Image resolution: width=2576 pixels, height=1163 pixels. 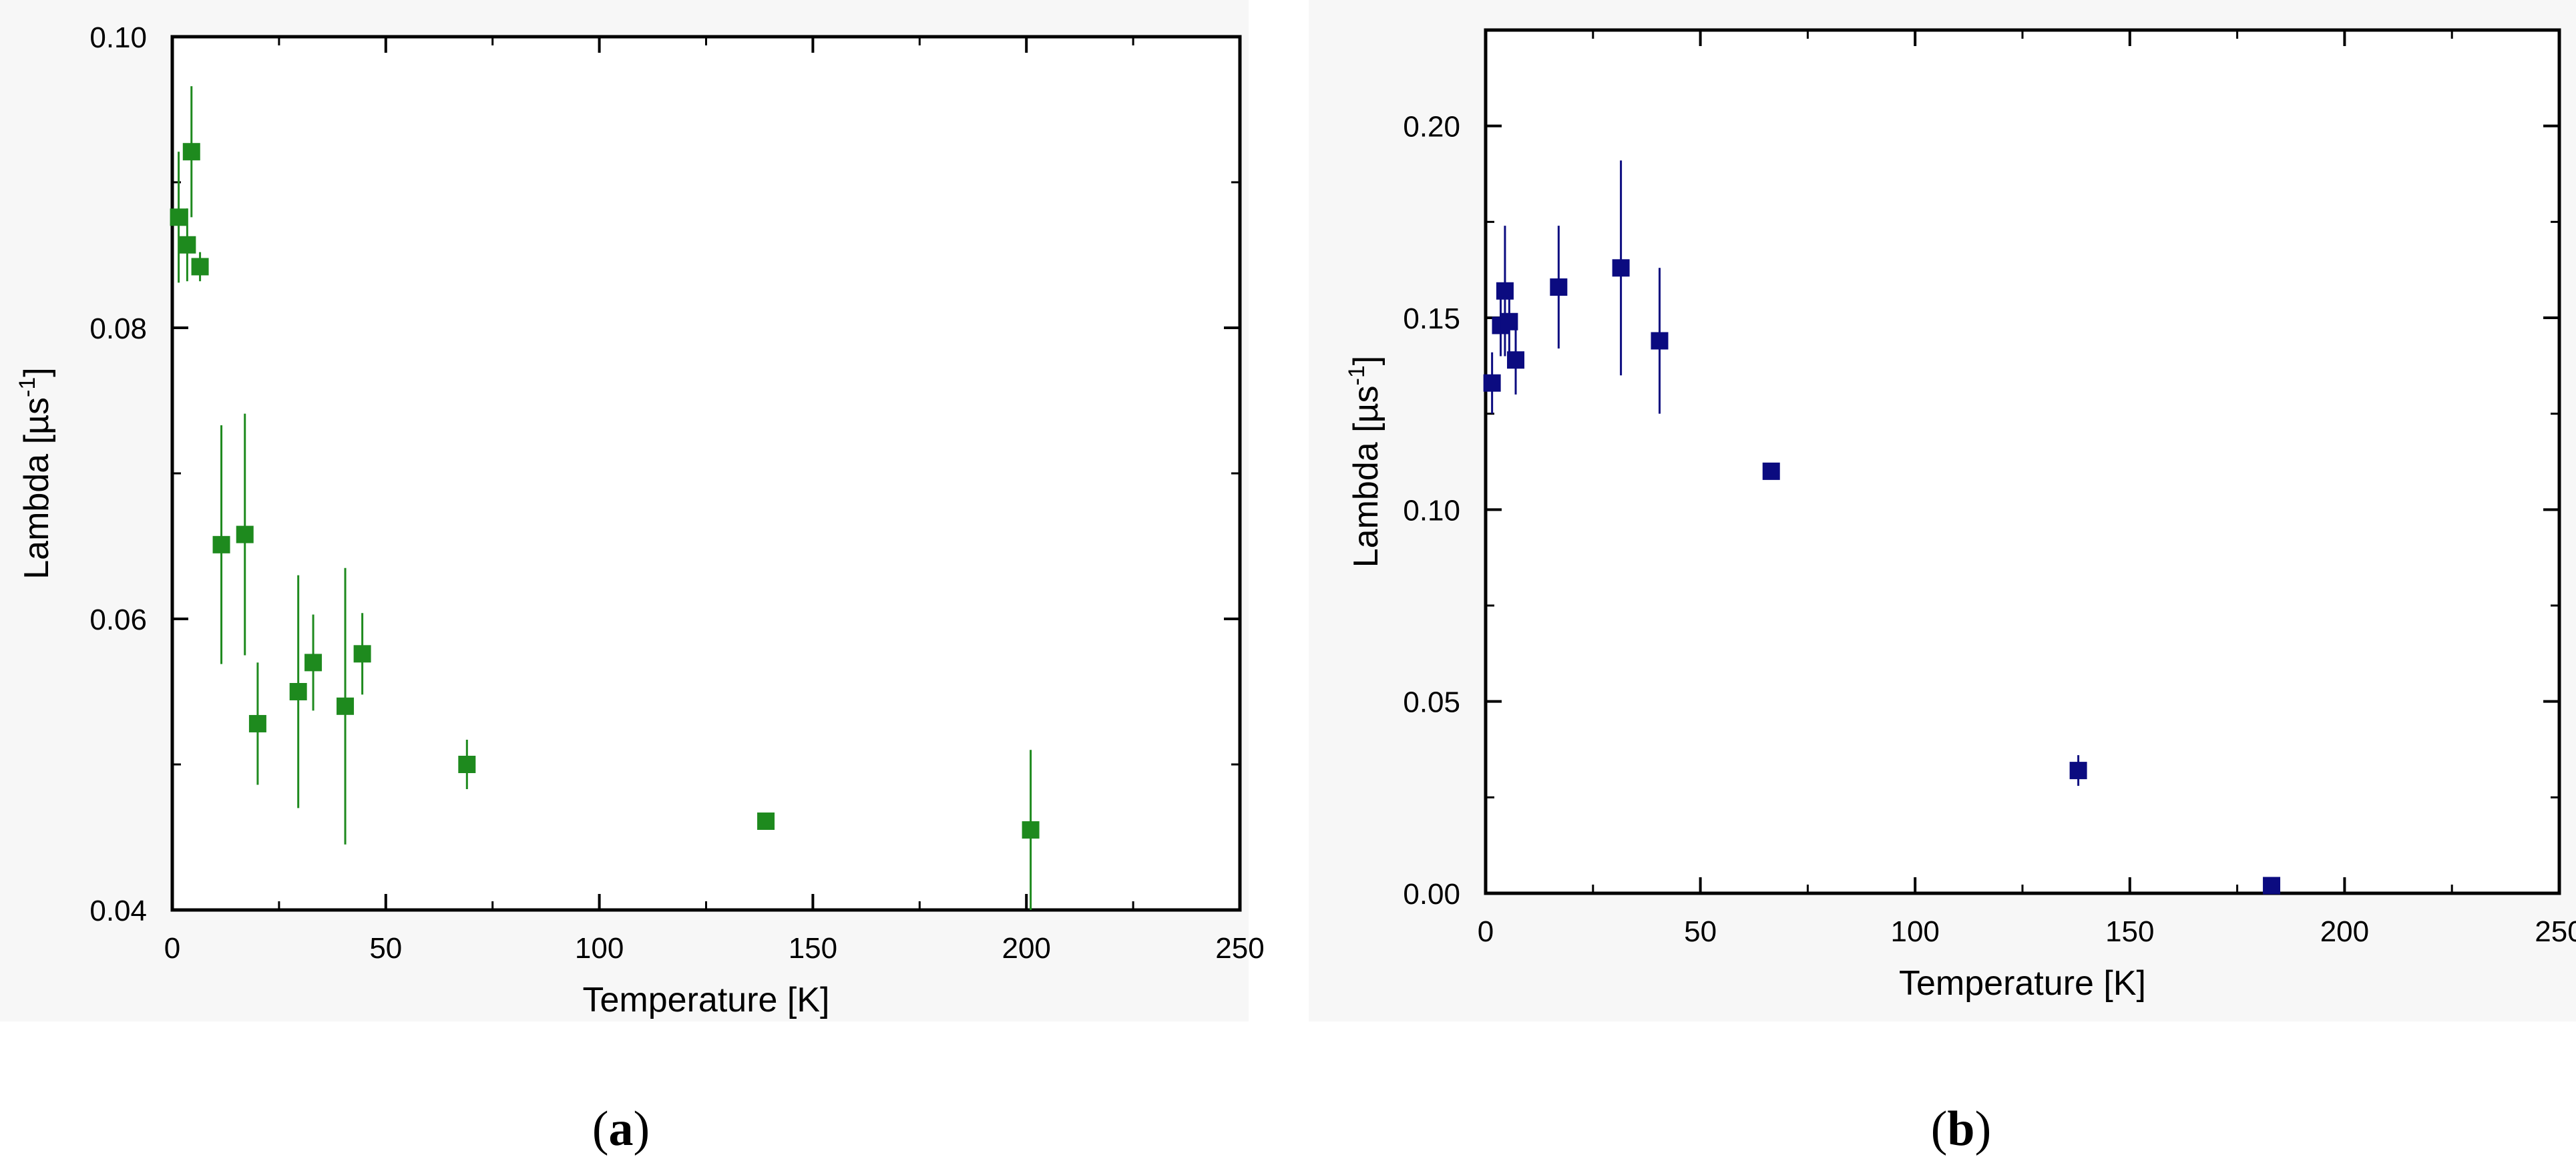 I want to click on panel-b-y-tick-label: 0.05, so click(x=1432, y=702).